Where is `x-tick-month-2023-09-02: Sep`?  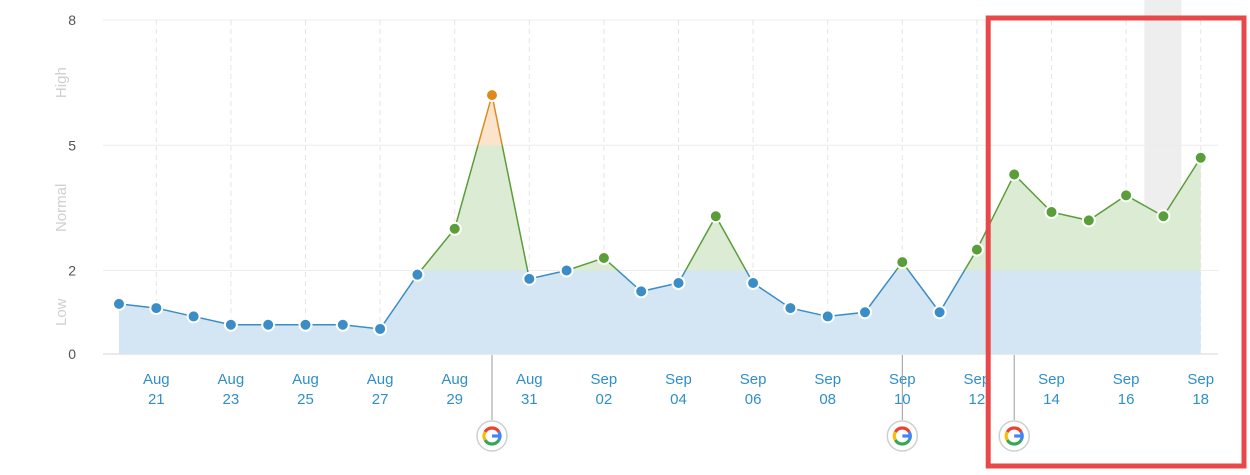
x-tick-month-2023-09-02: Sep is located at coordinates (604, 379).